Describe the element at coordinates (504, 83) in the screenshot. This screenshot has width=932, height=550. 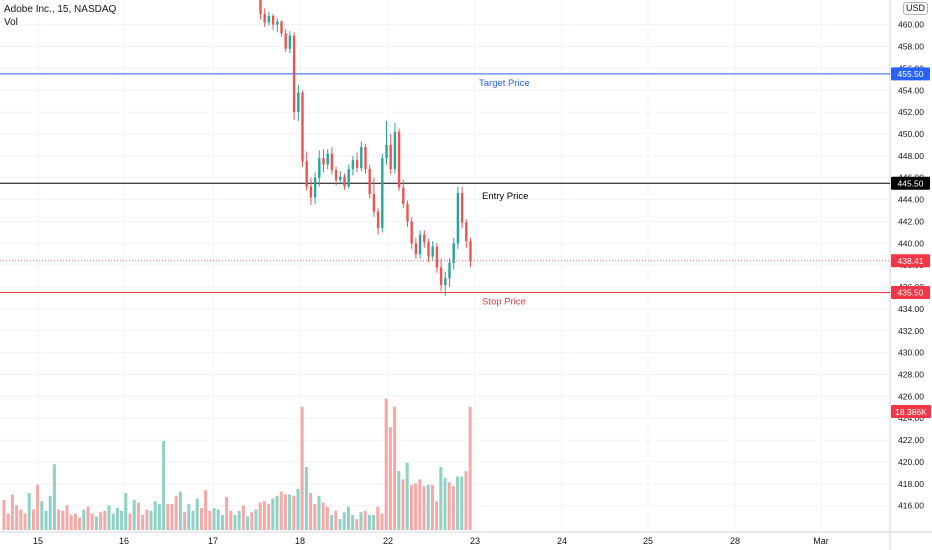
I see `price-line-label: Target Price` at that location.